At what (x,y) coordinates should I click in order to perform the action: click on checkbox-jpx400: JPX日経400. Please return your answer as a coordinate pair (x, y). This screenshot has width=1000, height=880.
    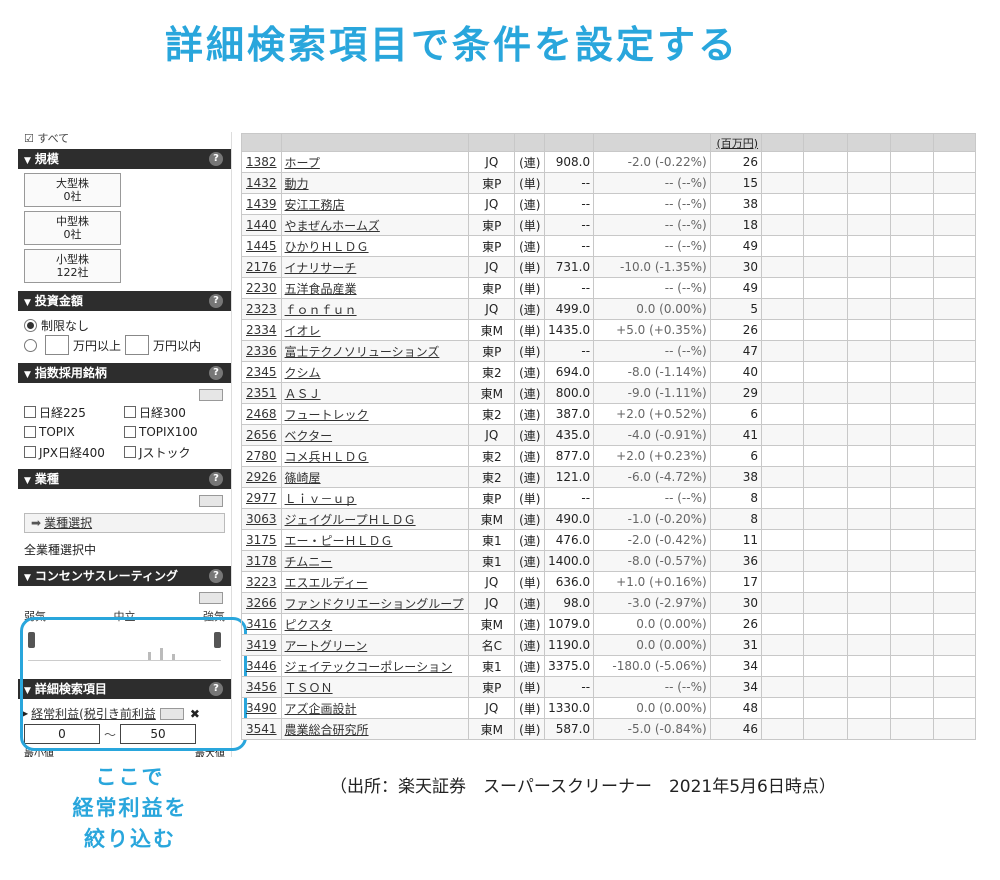
    Looking at the image, I should click on (74, 452).